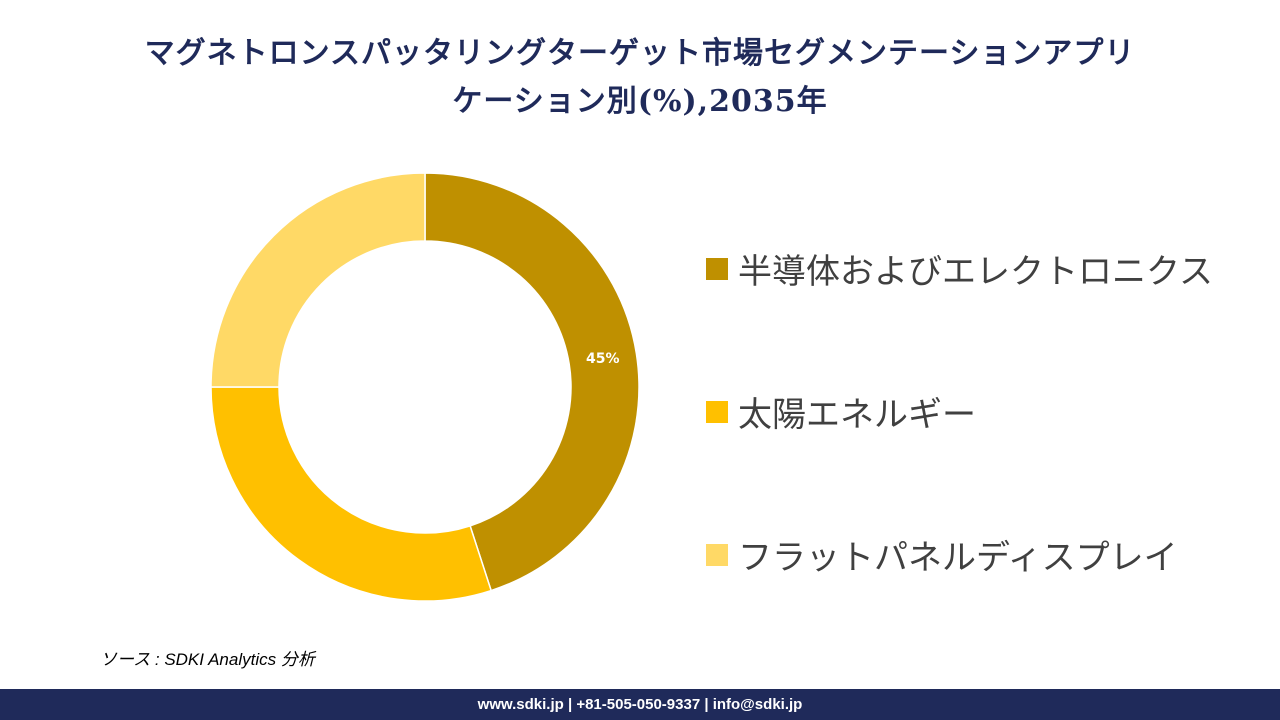 The height and width of the screenshot is (720, 1280). I want to click on legend-label-solar: 太陽エネルギー, so click(857, 415).